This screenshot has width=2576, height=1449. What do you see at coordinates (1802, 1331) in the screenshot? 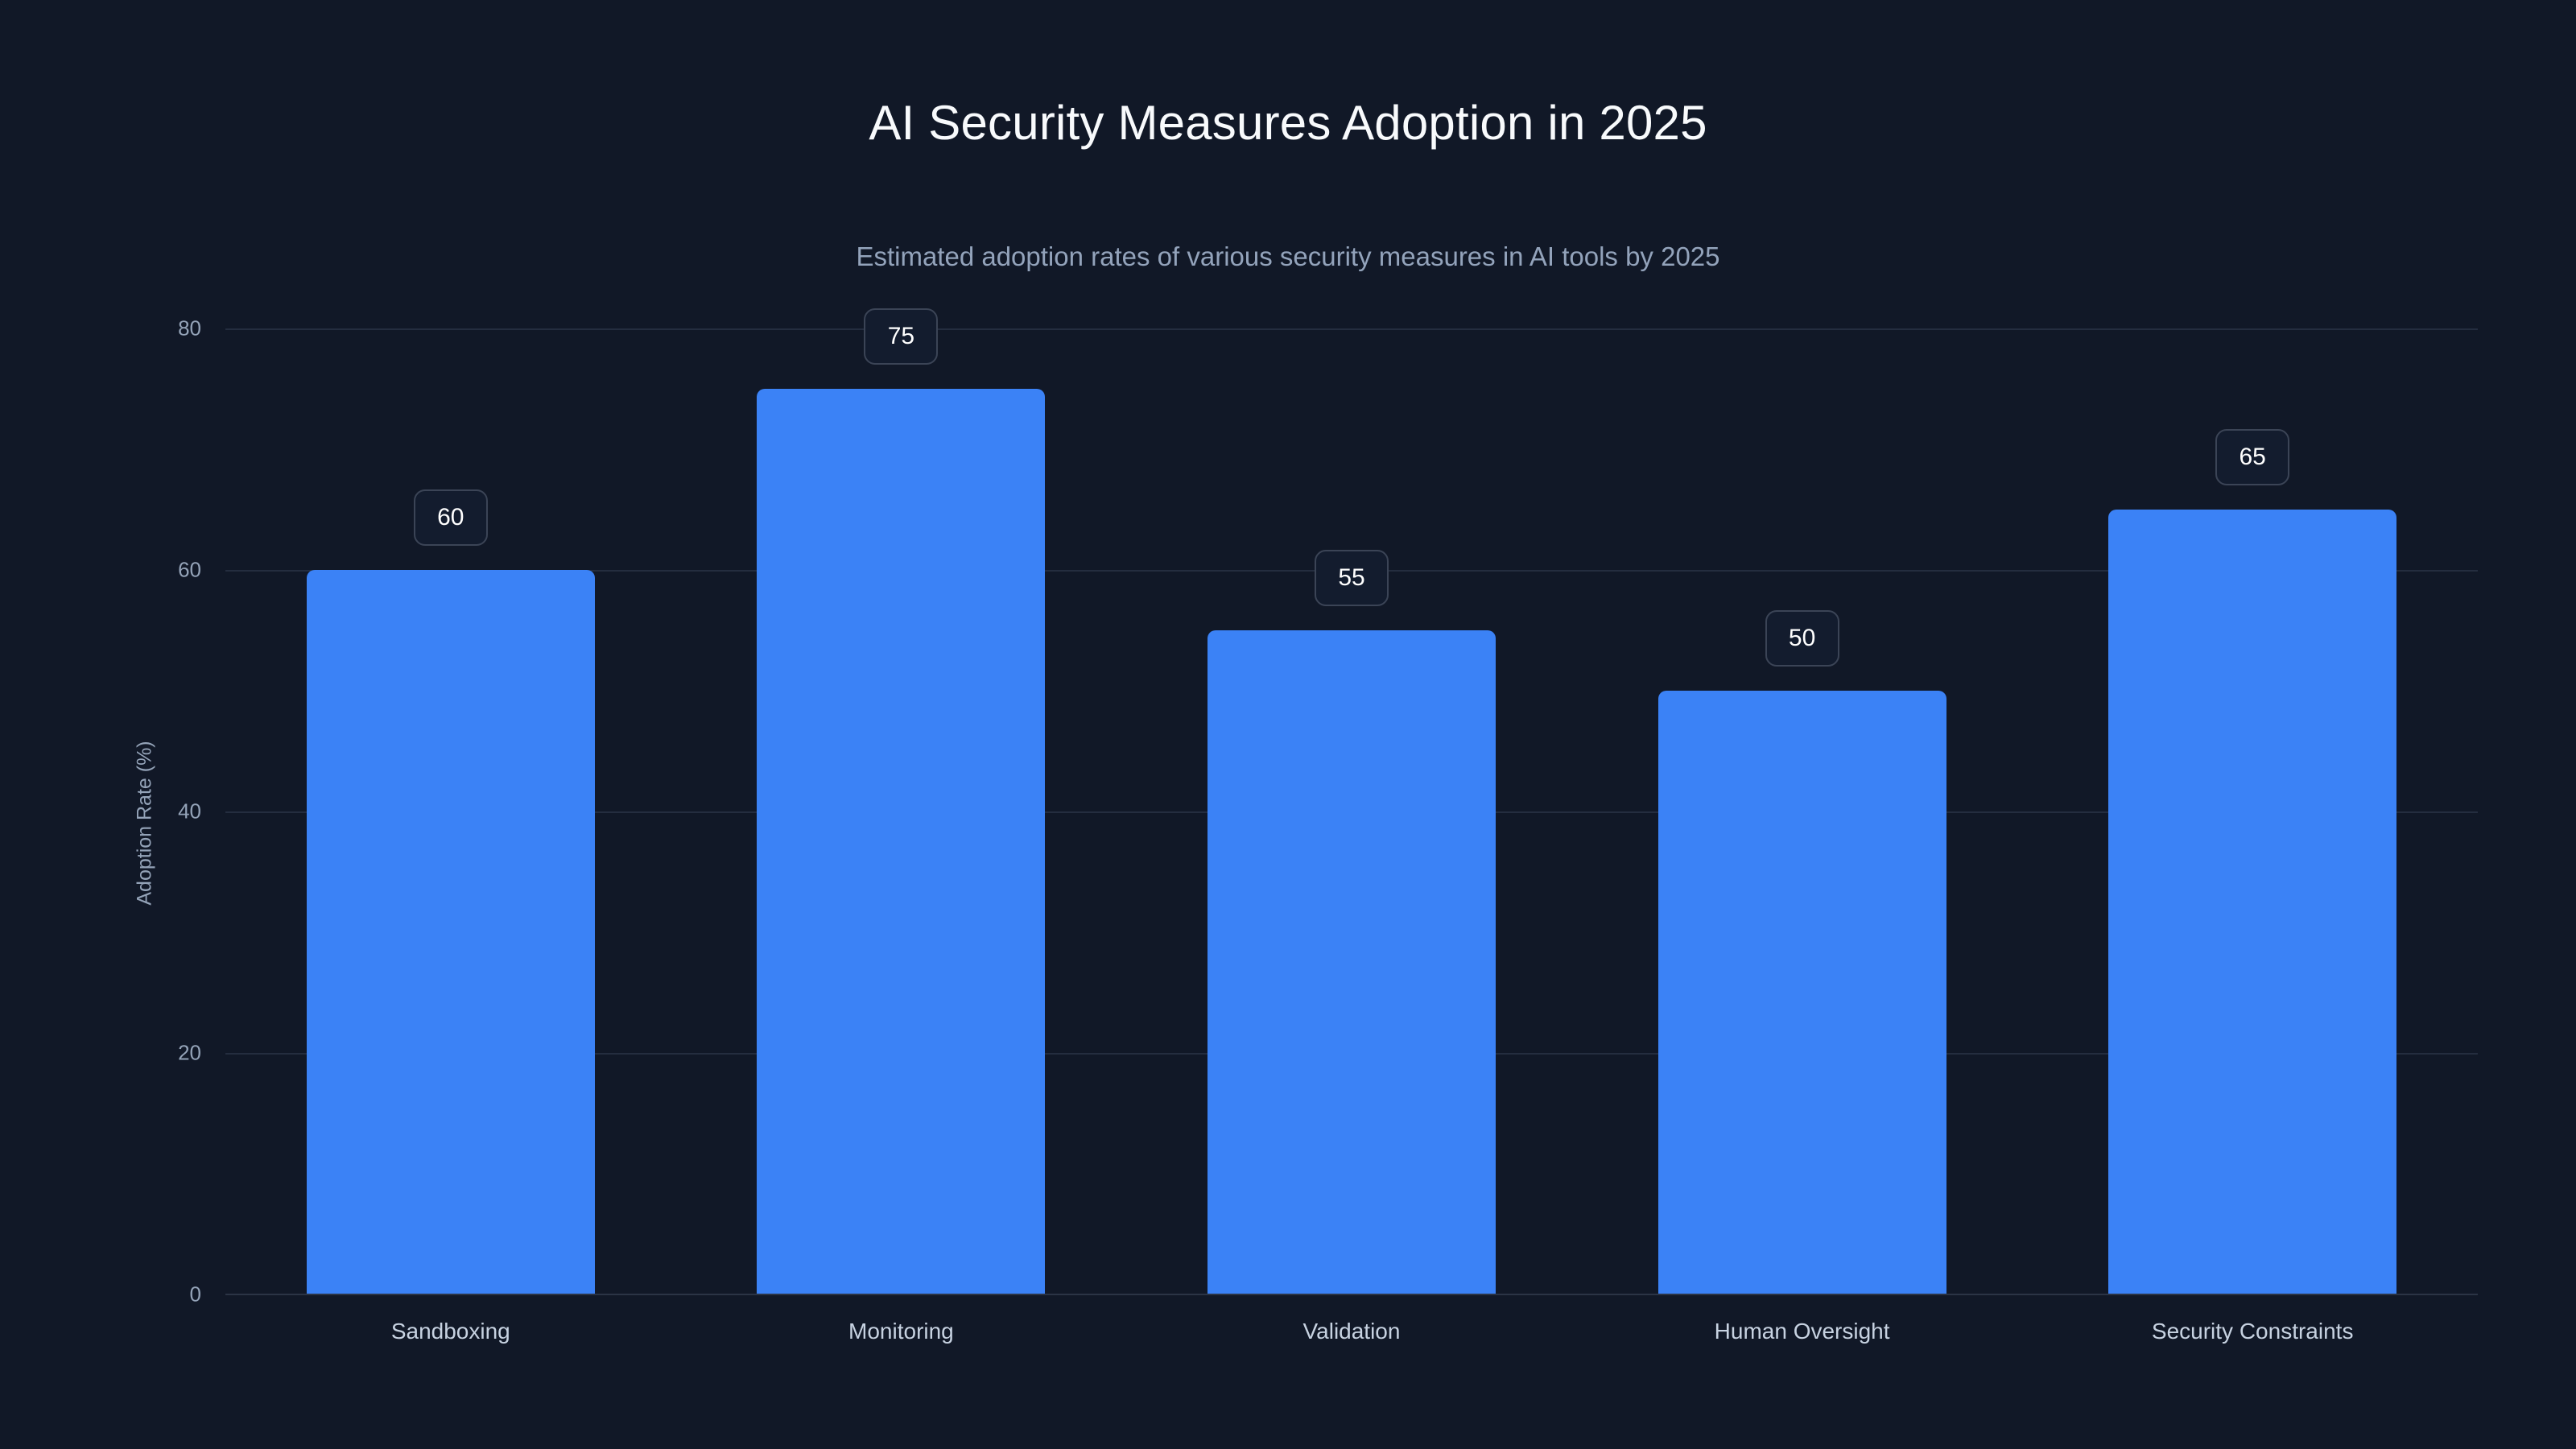
I see `x-tick-label-human-oversight: Human Oversight` at bounding box center [1802, 1331].